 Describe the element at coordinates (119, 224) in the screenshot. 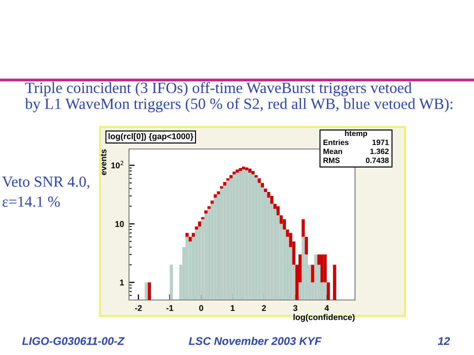

I see `y-tick-label: 10` at that location.